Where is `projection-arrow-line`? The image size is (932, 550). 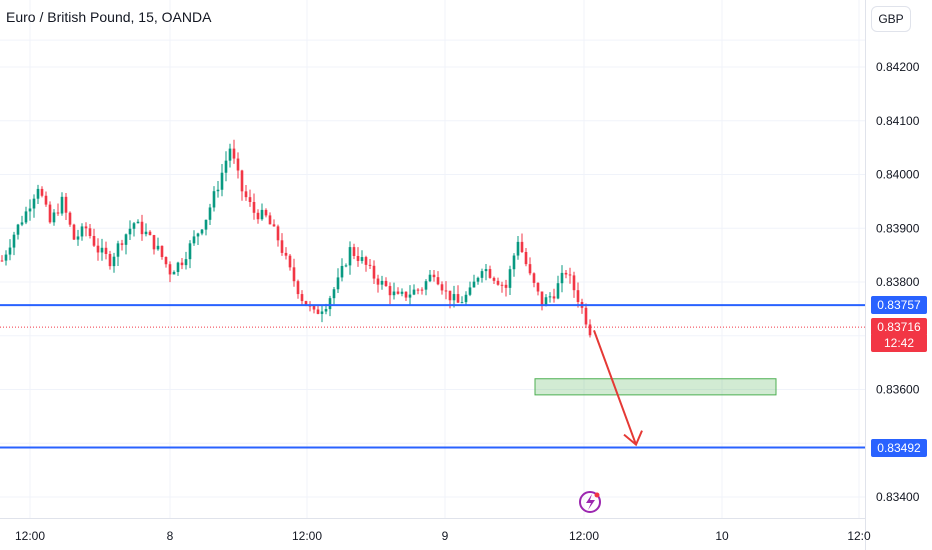 projection-arrow-line is located at coordinates (615, 387).